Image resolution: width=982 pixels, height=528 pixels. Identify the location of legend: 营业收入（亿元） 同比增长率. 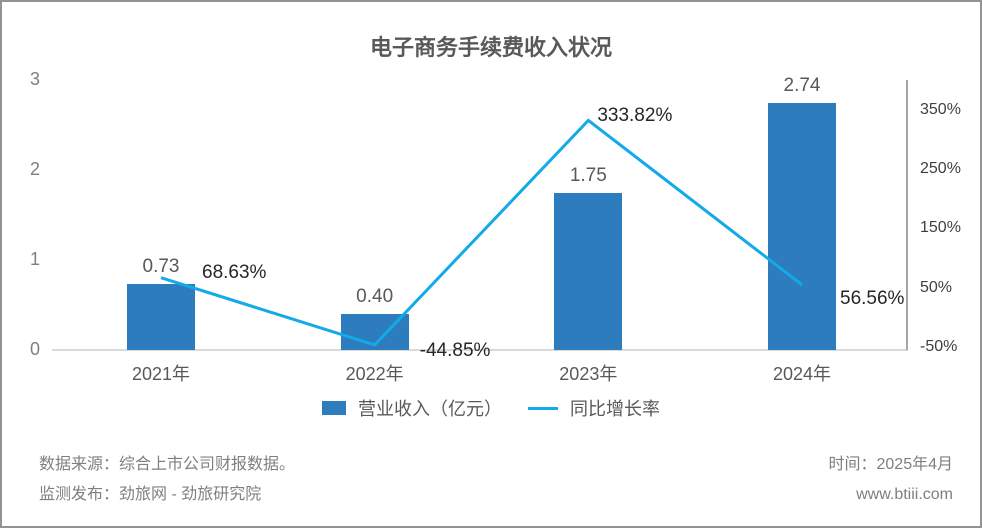
(491, 408).